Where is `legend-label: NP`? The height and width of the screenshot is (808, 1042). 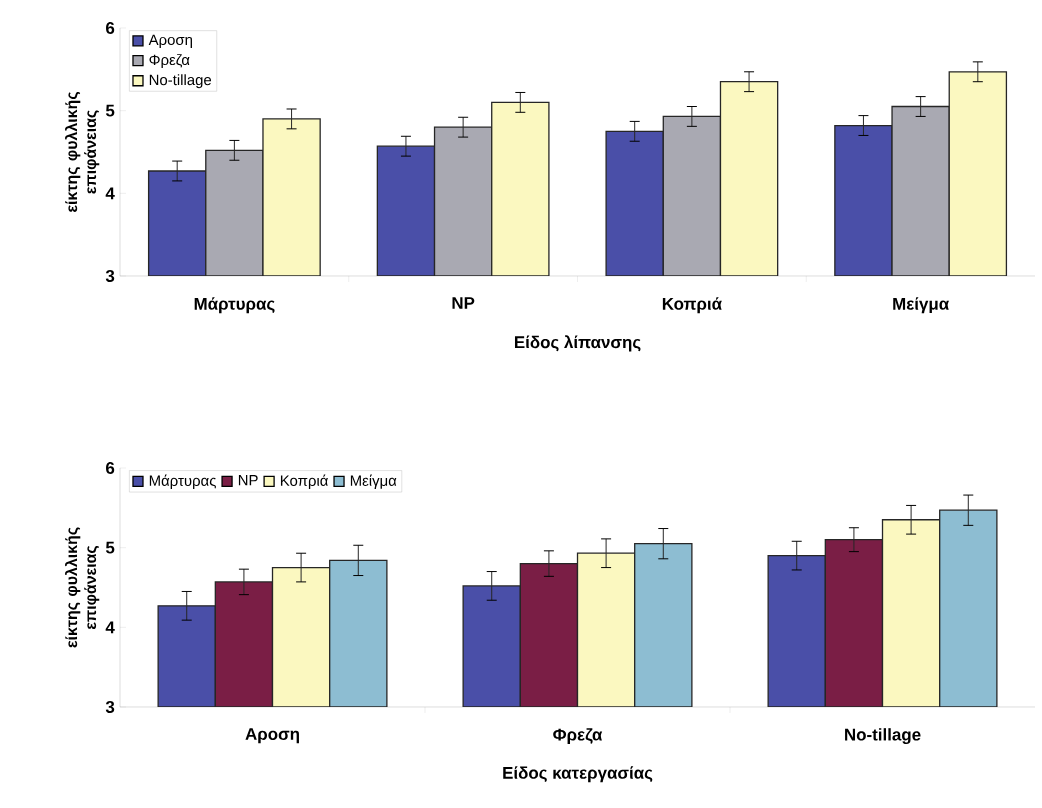
legend-label: NP is located at coordinates (248, 480).